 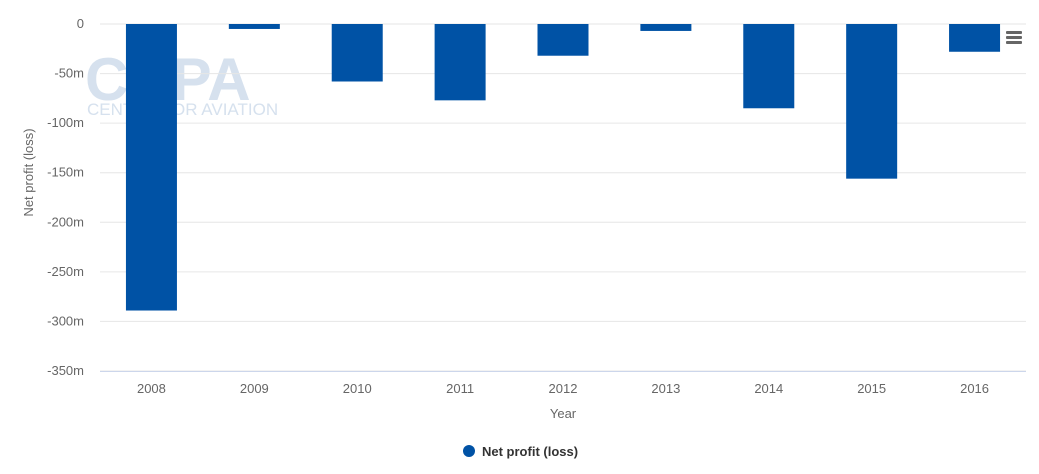 What do you see at coordinates (357, 388) in the screenshot?
I see `x-tick-label: 2010` at bounding box center [357, 388].